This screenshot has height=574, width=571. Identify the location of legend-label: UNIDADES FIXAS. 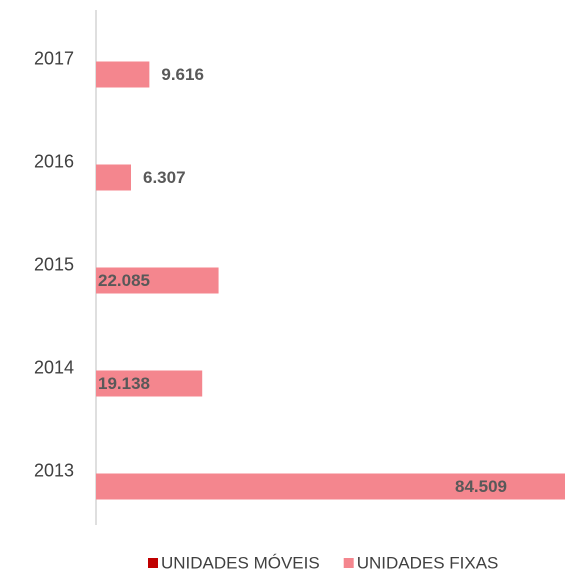
(428, 562).